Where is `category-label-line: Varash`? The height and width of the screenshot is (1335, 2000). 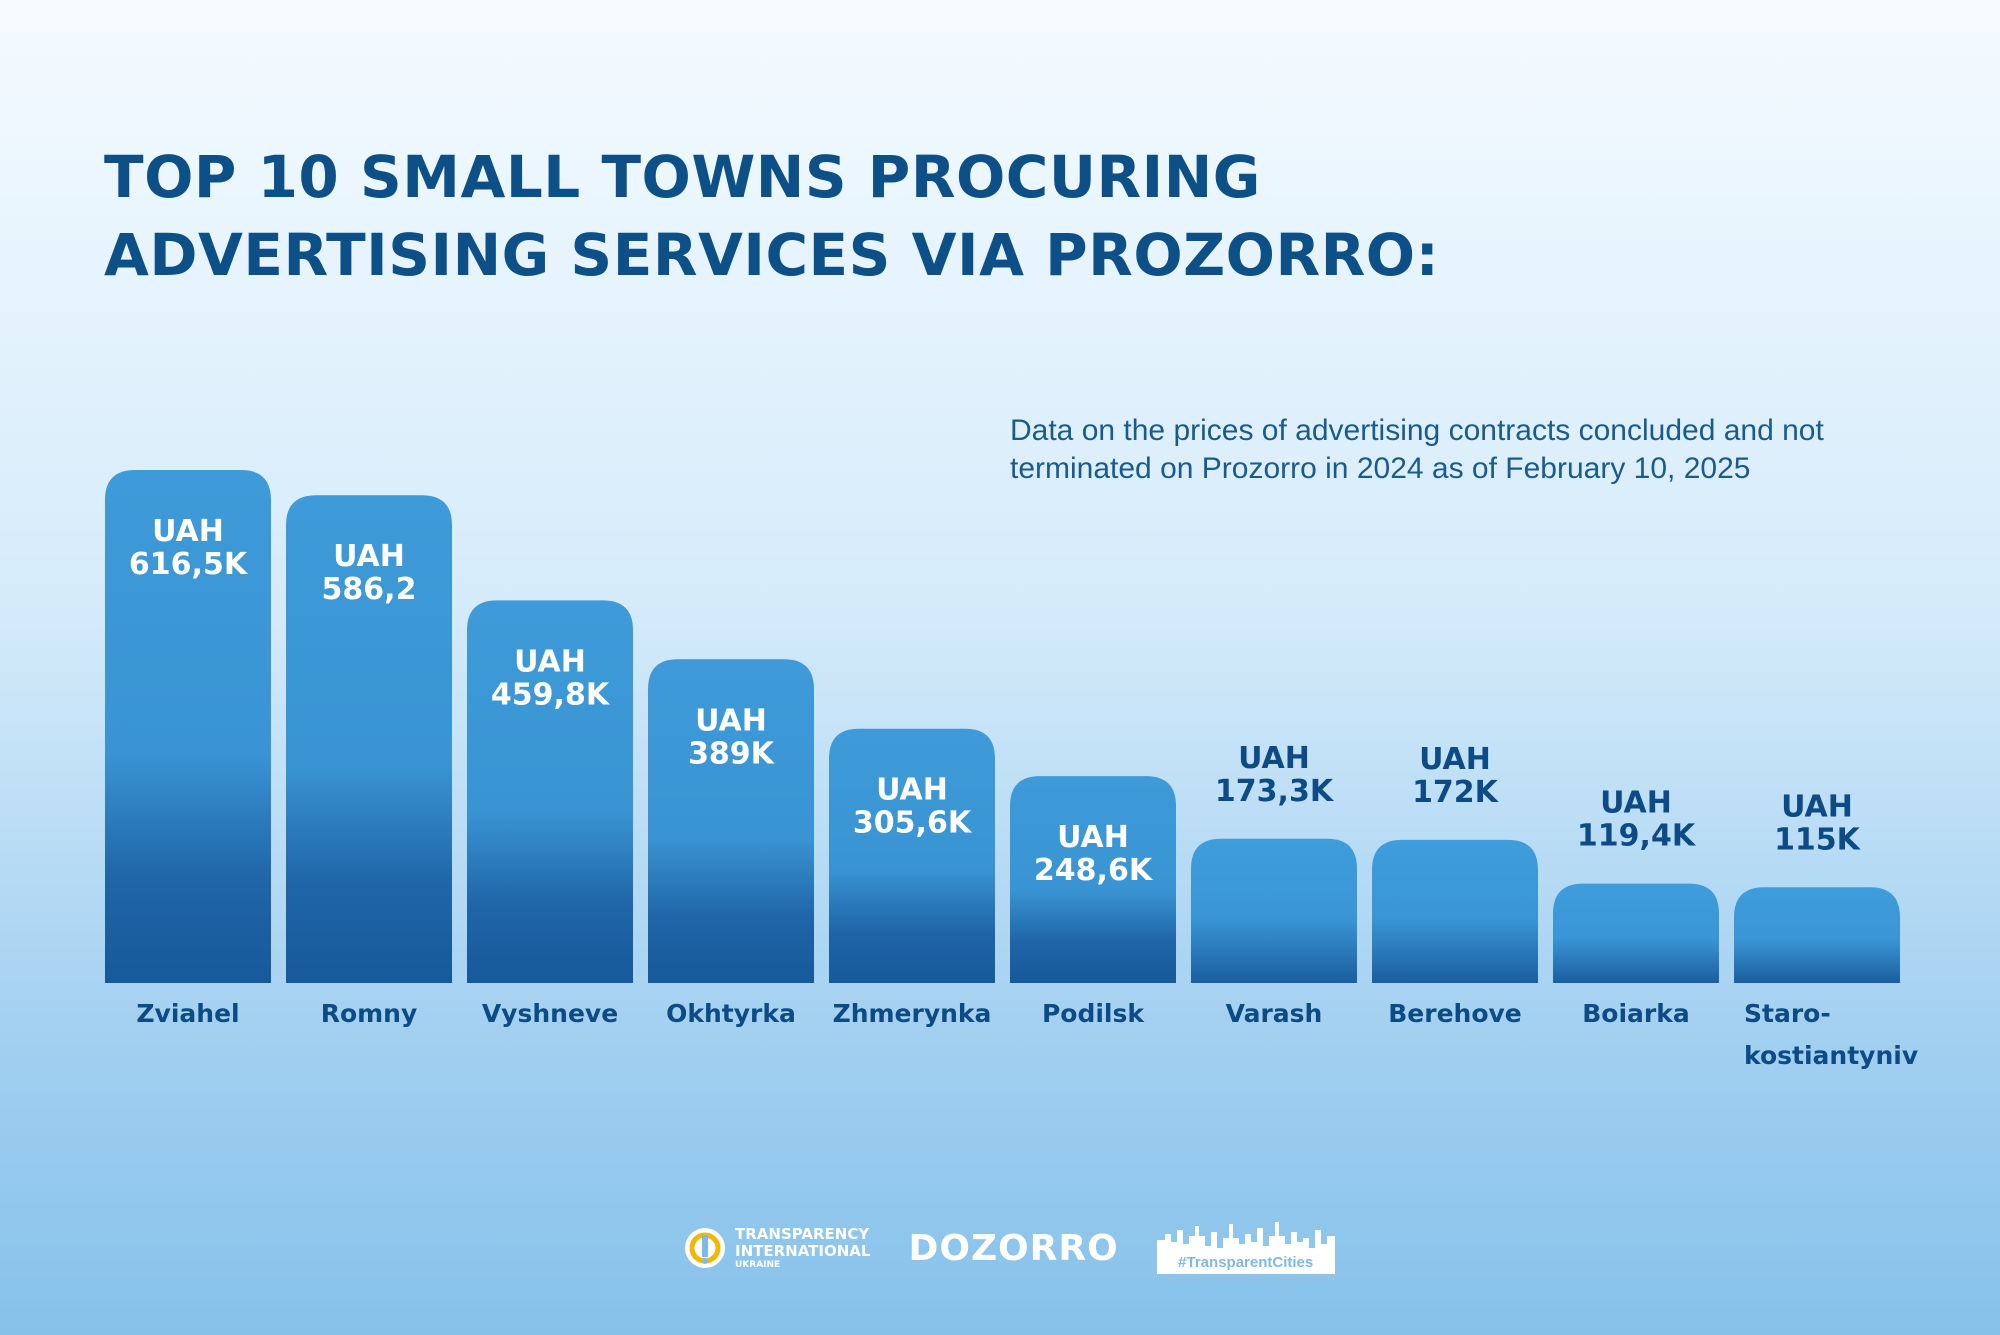
category-label-line: Varash is located at coordinates (1274, 1013).